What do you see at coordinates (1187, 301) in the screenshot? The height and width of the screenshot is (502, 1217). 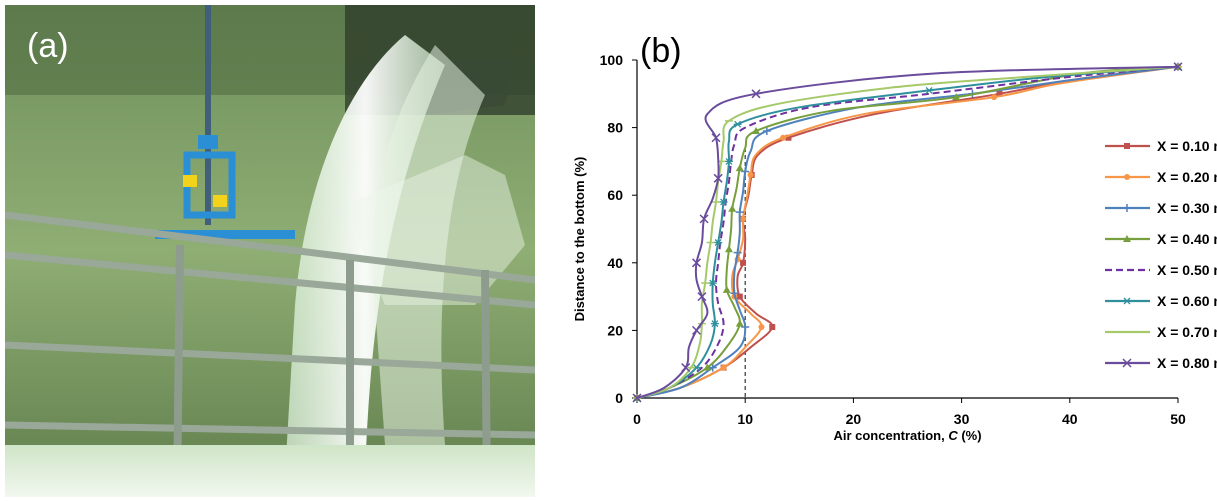 I see `legend-label: X = 0.60 m` at bounding box center [1187, 301].